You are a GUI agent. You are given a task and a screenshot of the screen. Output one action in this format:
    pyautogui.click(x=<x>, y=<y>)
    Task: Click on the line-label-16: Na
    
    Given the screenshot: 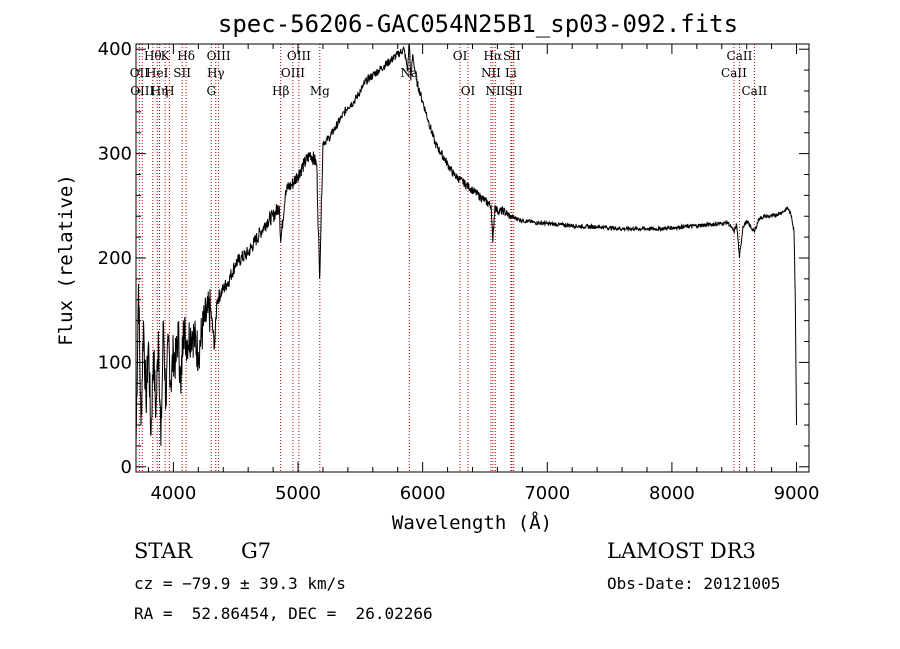 What is the action you would take?
    pyautogui.click(x=409, y=73)
    